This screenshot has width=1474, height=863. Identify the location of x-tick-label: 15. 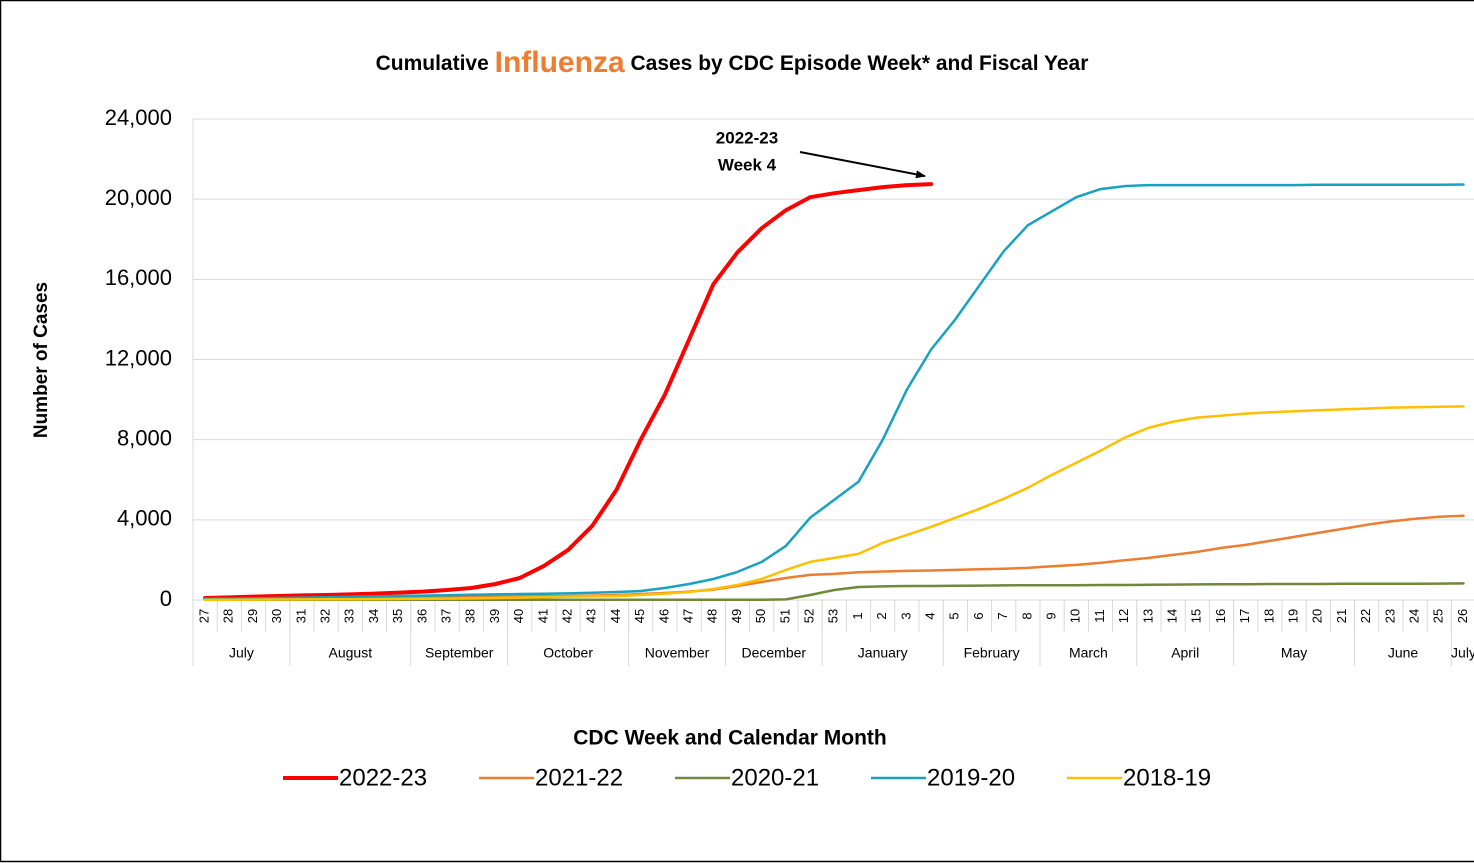
(1196, 616).